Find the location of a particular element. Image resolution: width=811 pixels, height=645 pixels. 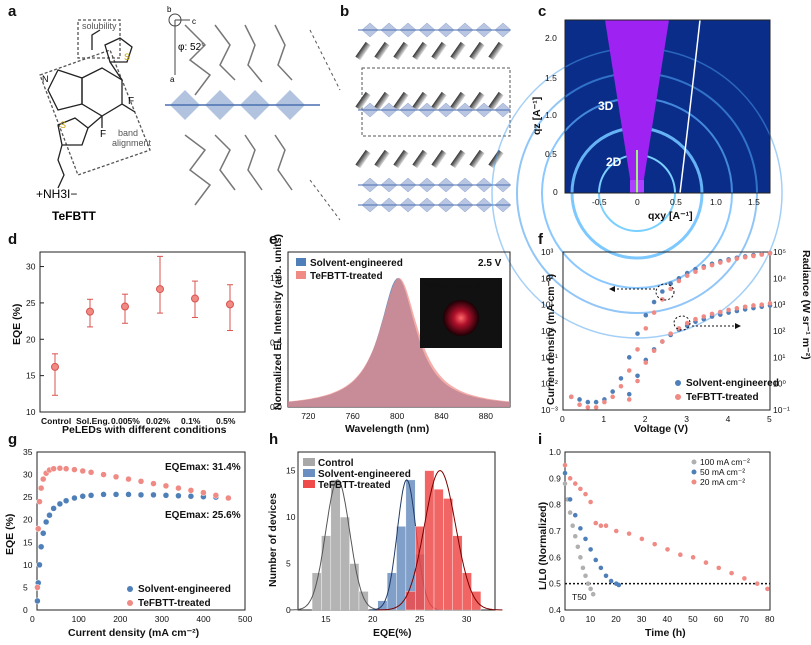

i-ylabel: L/L0 (Normalized) is located at coordinates (543, 546).